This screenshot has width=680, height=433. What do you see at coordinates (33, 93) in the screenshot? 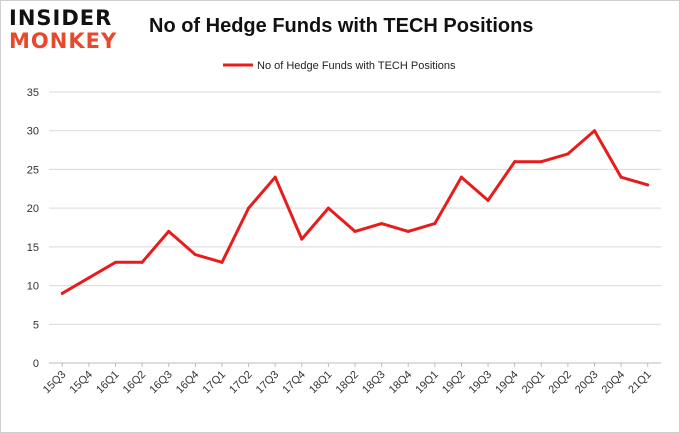
I see `y-tick-label: 35` at bounding box center [33, 93].